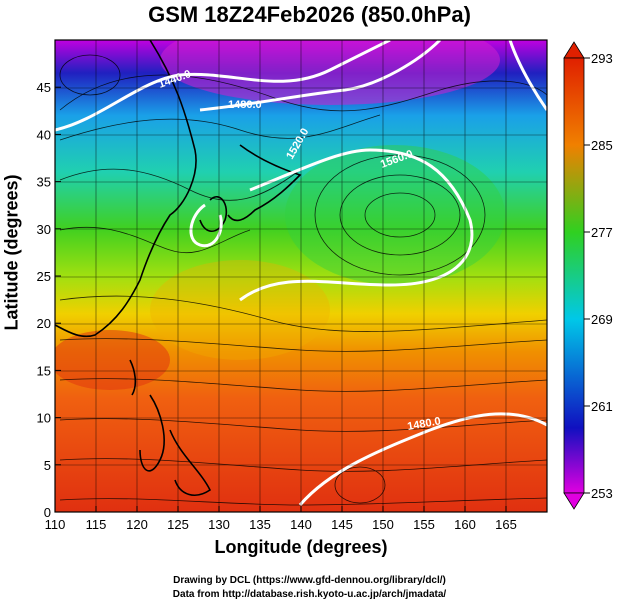  I want to click on colorbar-top-arrow, so click(574, 50).